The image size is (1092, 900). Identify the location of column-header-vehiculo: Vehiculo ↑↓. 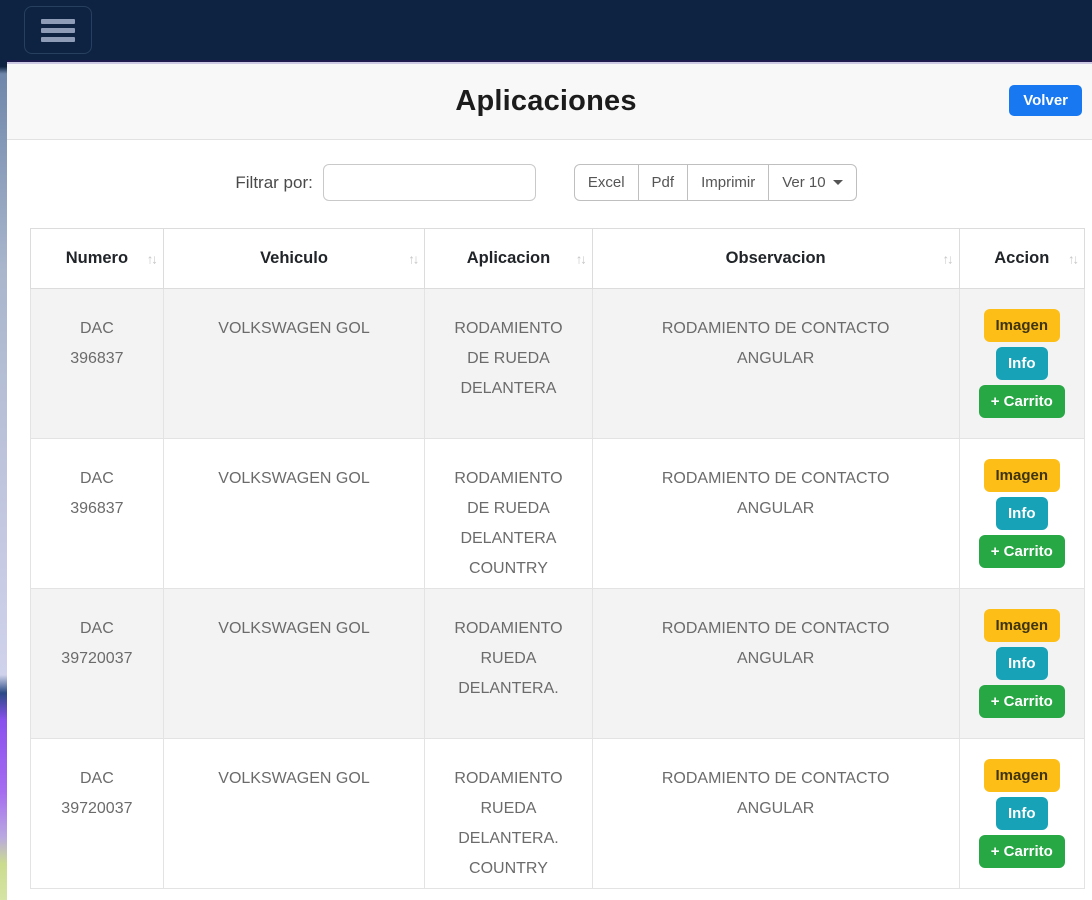
(294, 258).